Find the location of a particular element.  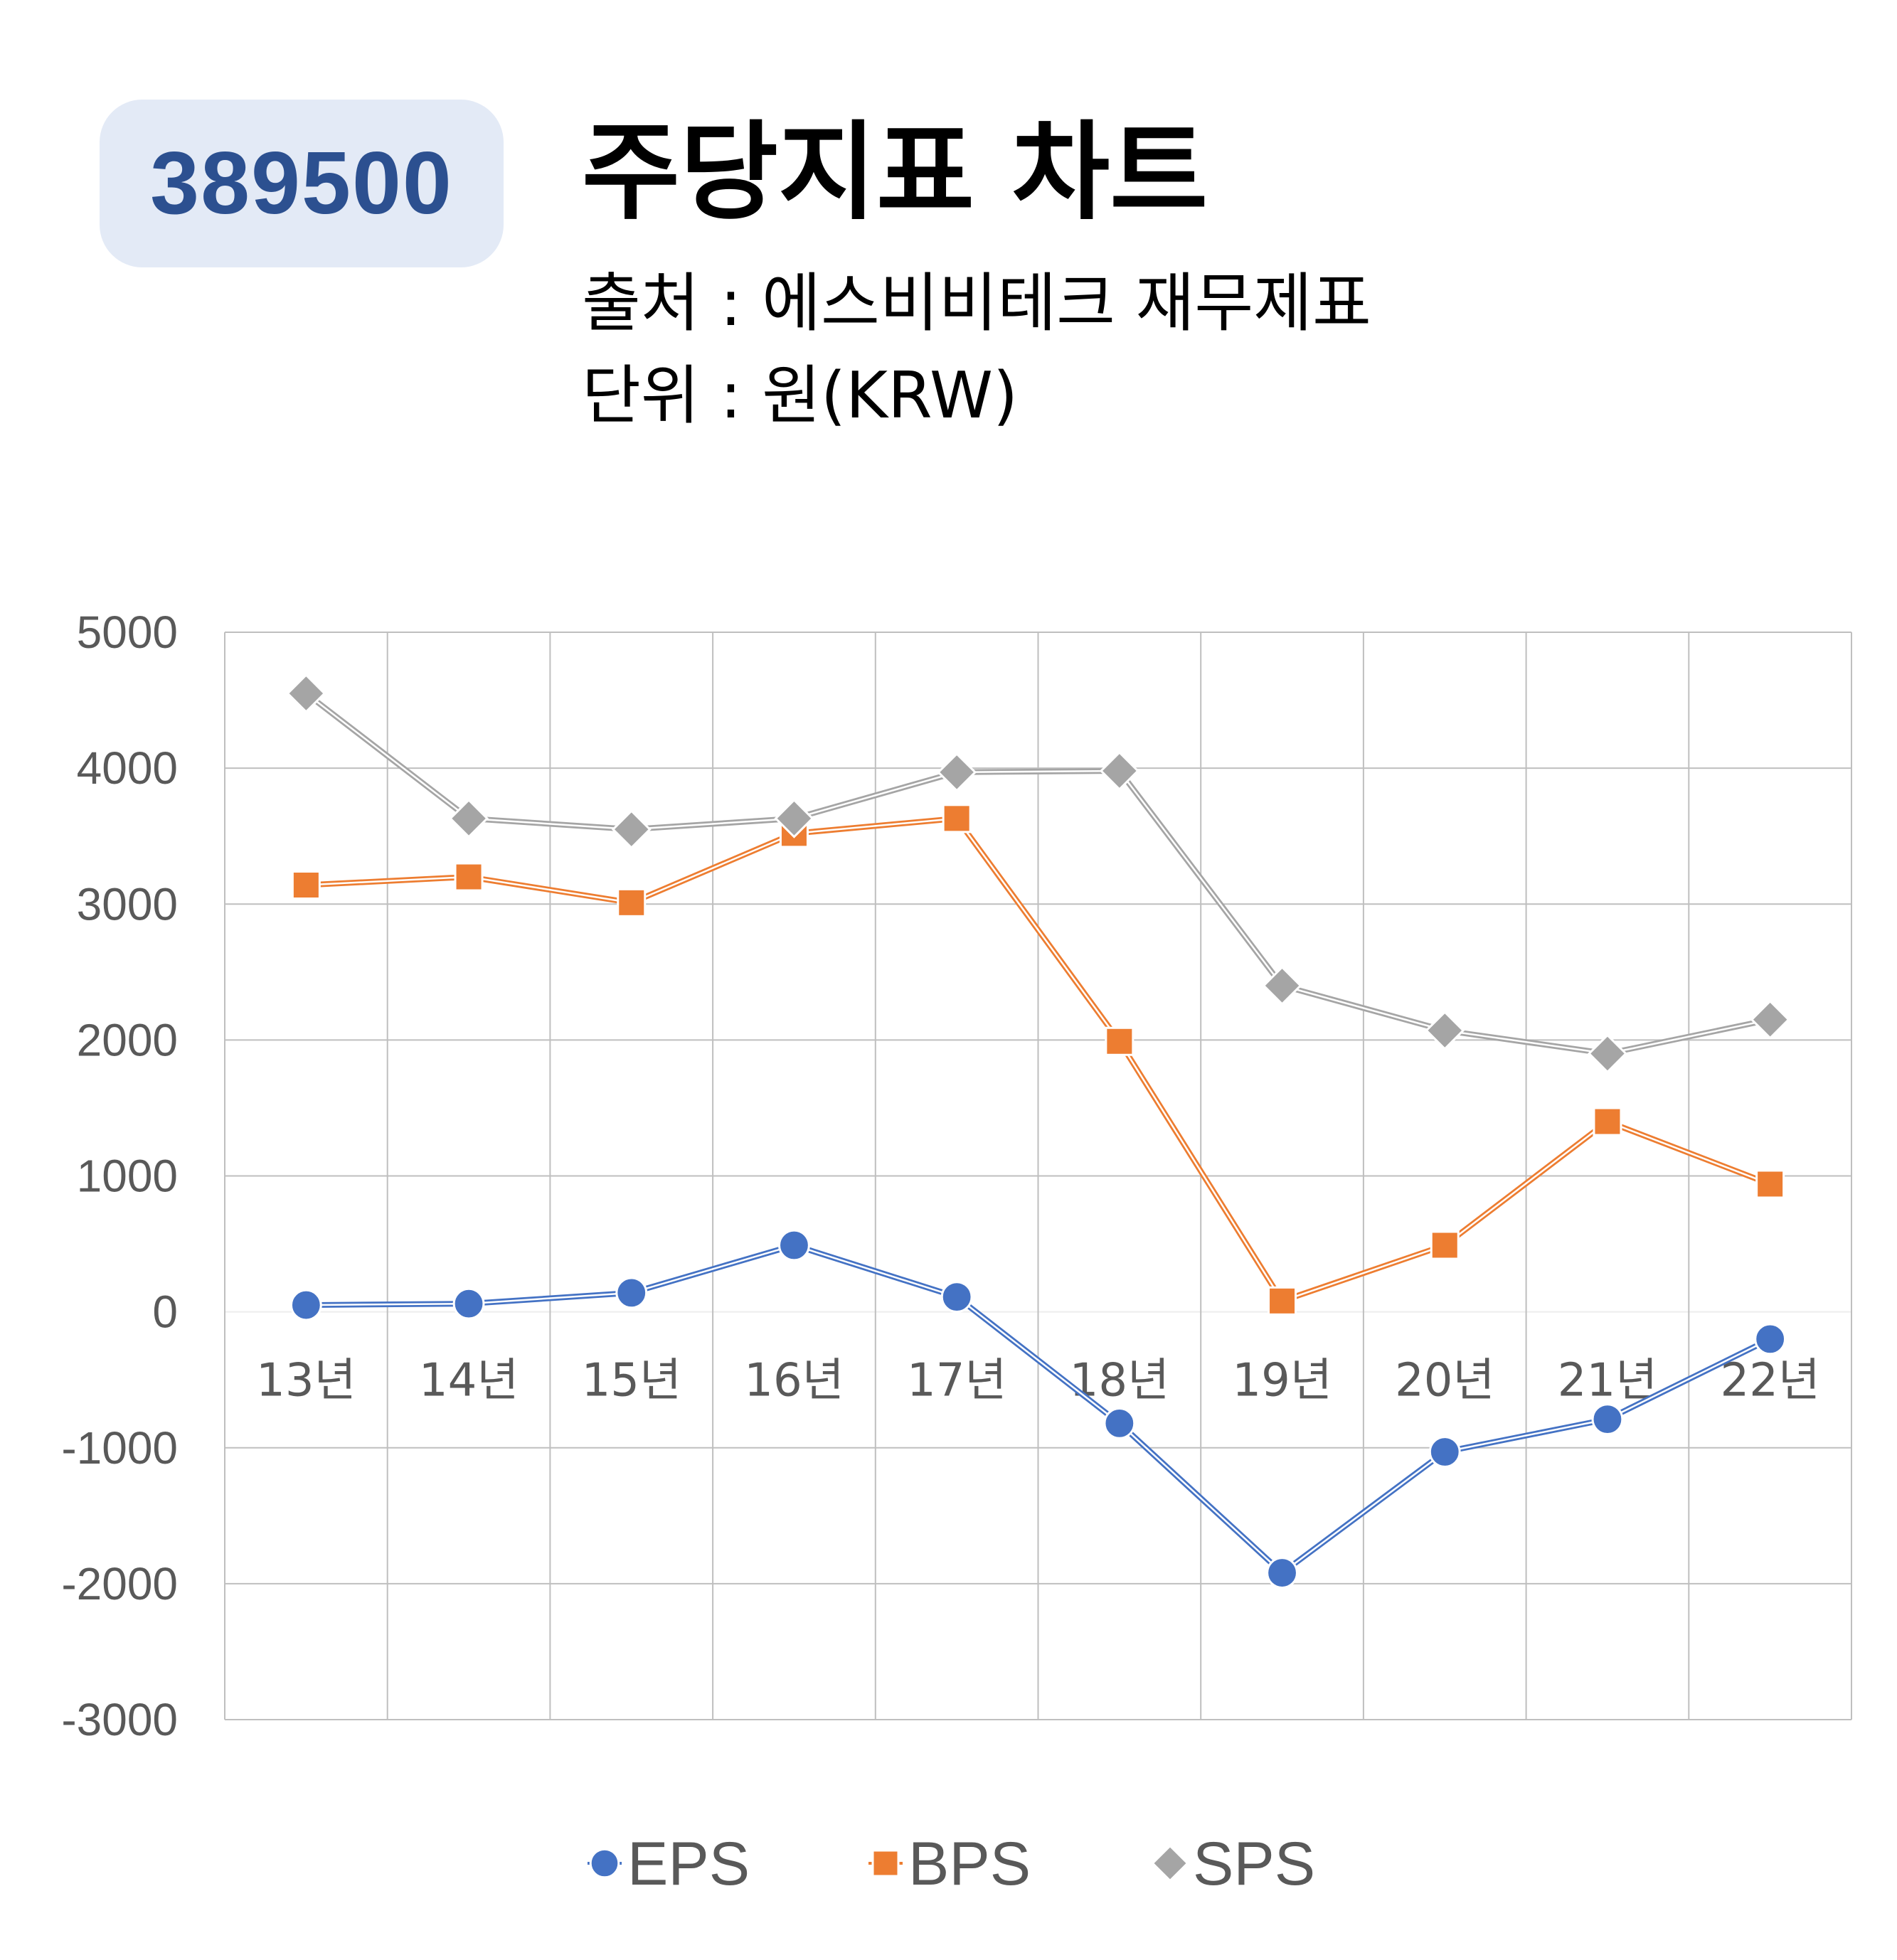

ticker-code: 389500 is located at coordinates (302, 183).